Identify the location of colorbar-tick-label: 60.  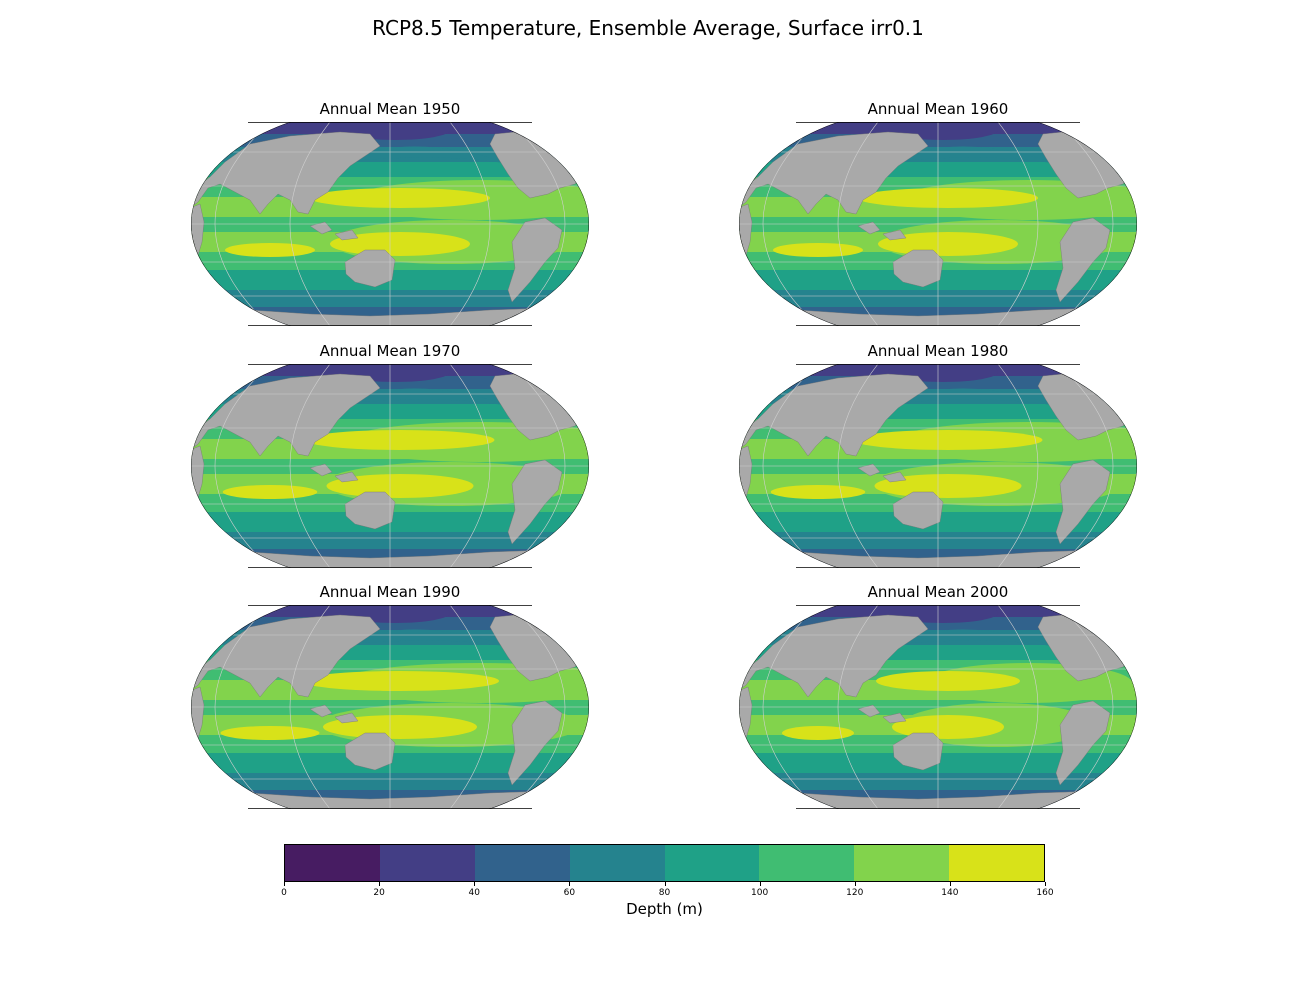
(569, 893).